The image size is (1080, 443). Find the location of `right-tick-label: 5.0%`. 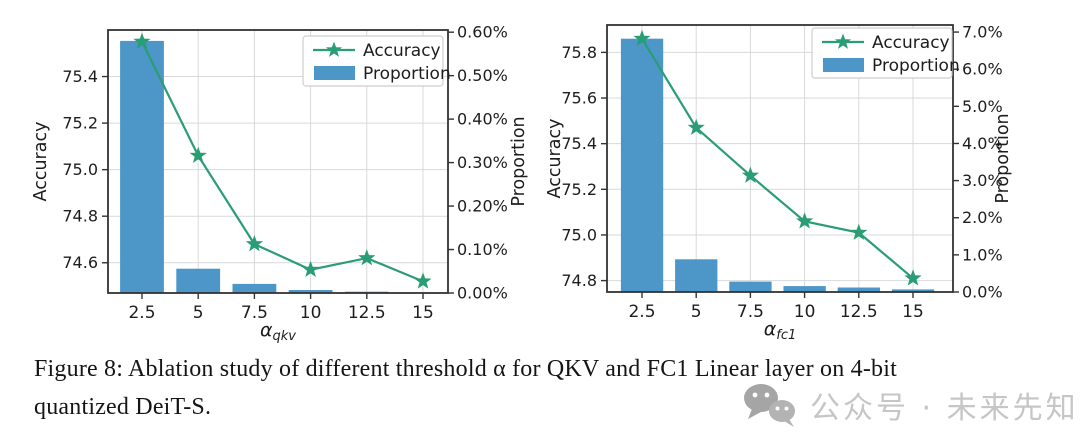

right-tick-label: 5.0% is located at coordinates (982, 106).